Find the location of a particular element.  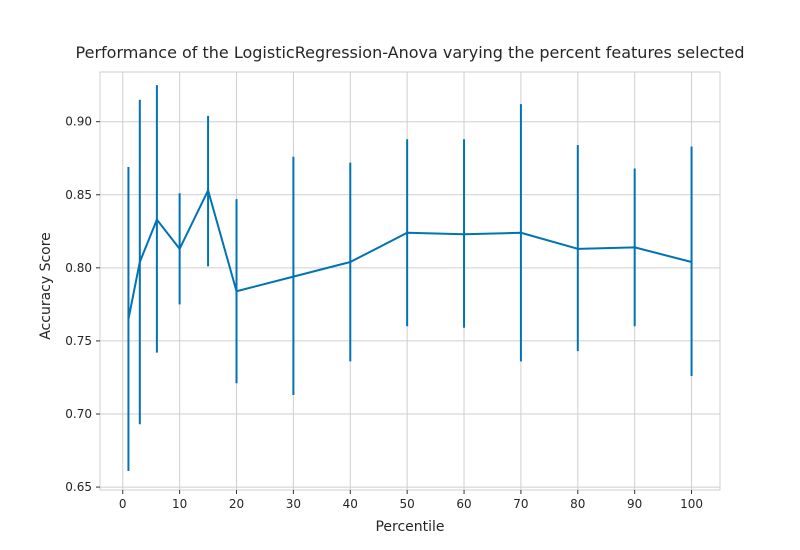

x-tick-label: 60 is located at coordinates (463, 504).